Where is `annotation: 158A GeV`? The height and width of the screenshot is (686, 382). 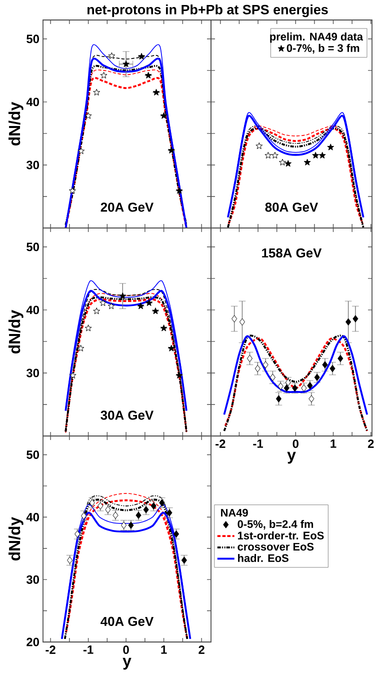 annotation: 158A GeV is located at coordinates (292, 253).